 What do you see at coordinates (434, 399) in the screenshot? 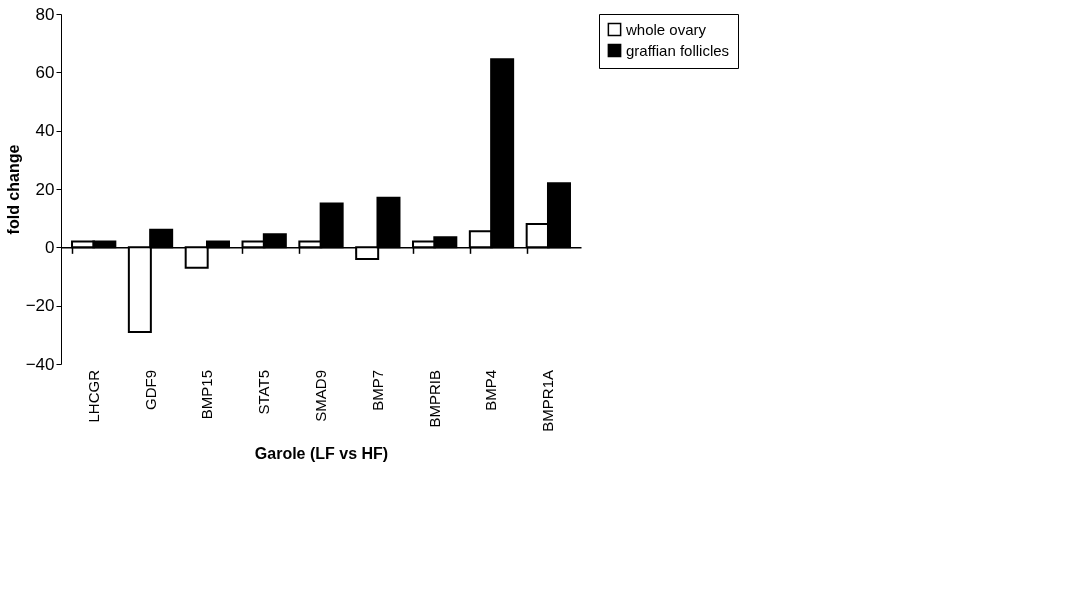
I see `x-tick-label: BMPRIB` at bounding box center [434, 399].